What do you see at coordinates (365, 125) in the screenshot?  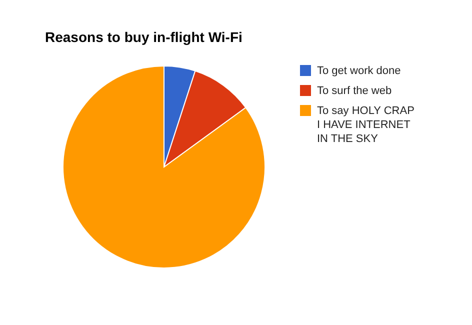 I see `legend-label: To say HOLY CRAP I HAVE INTERNET IN THE SKY` at bounding box center [365, 125].